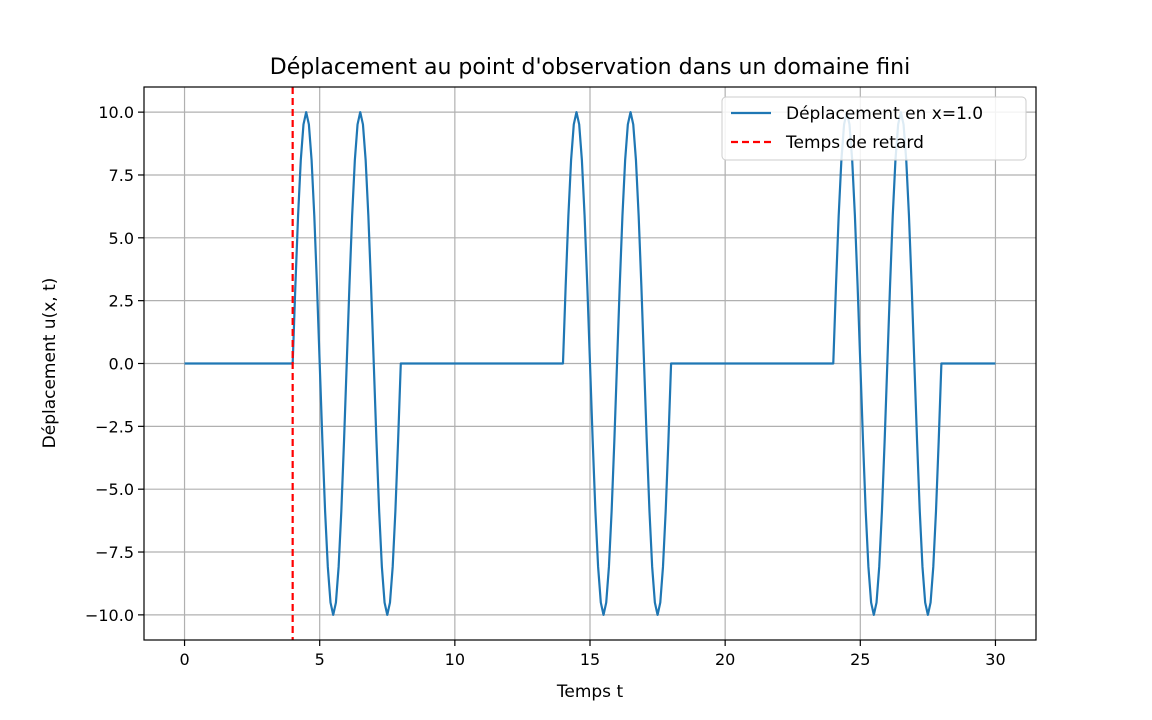 This screenshot has width=1152, height=720. I want to click on x-tick-label: 5, so click(320, 659).